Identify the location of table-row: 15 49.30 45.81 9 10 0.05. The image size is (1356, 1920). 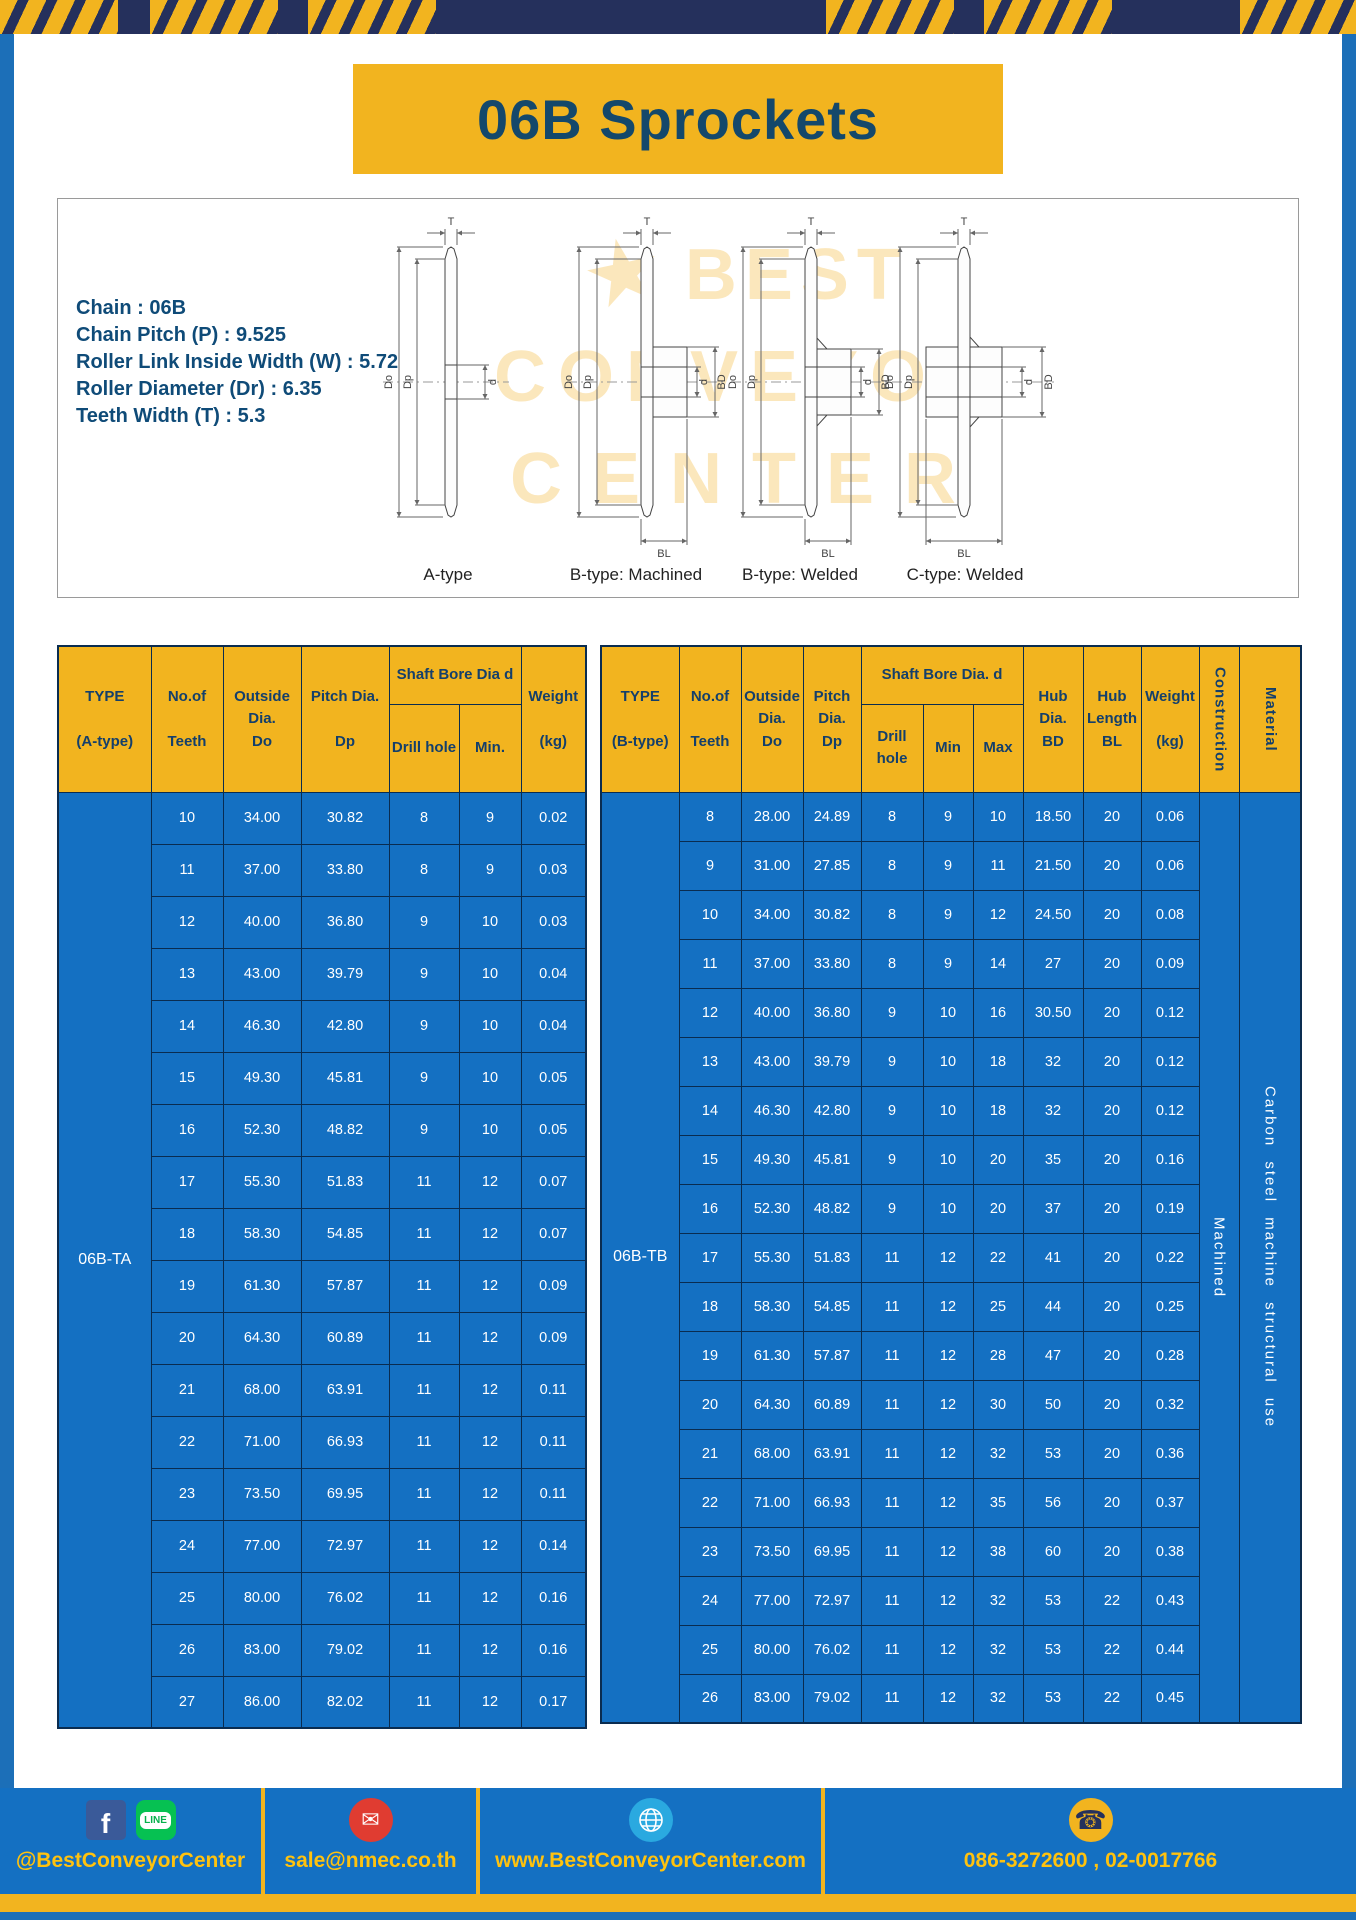
(322, 1078).